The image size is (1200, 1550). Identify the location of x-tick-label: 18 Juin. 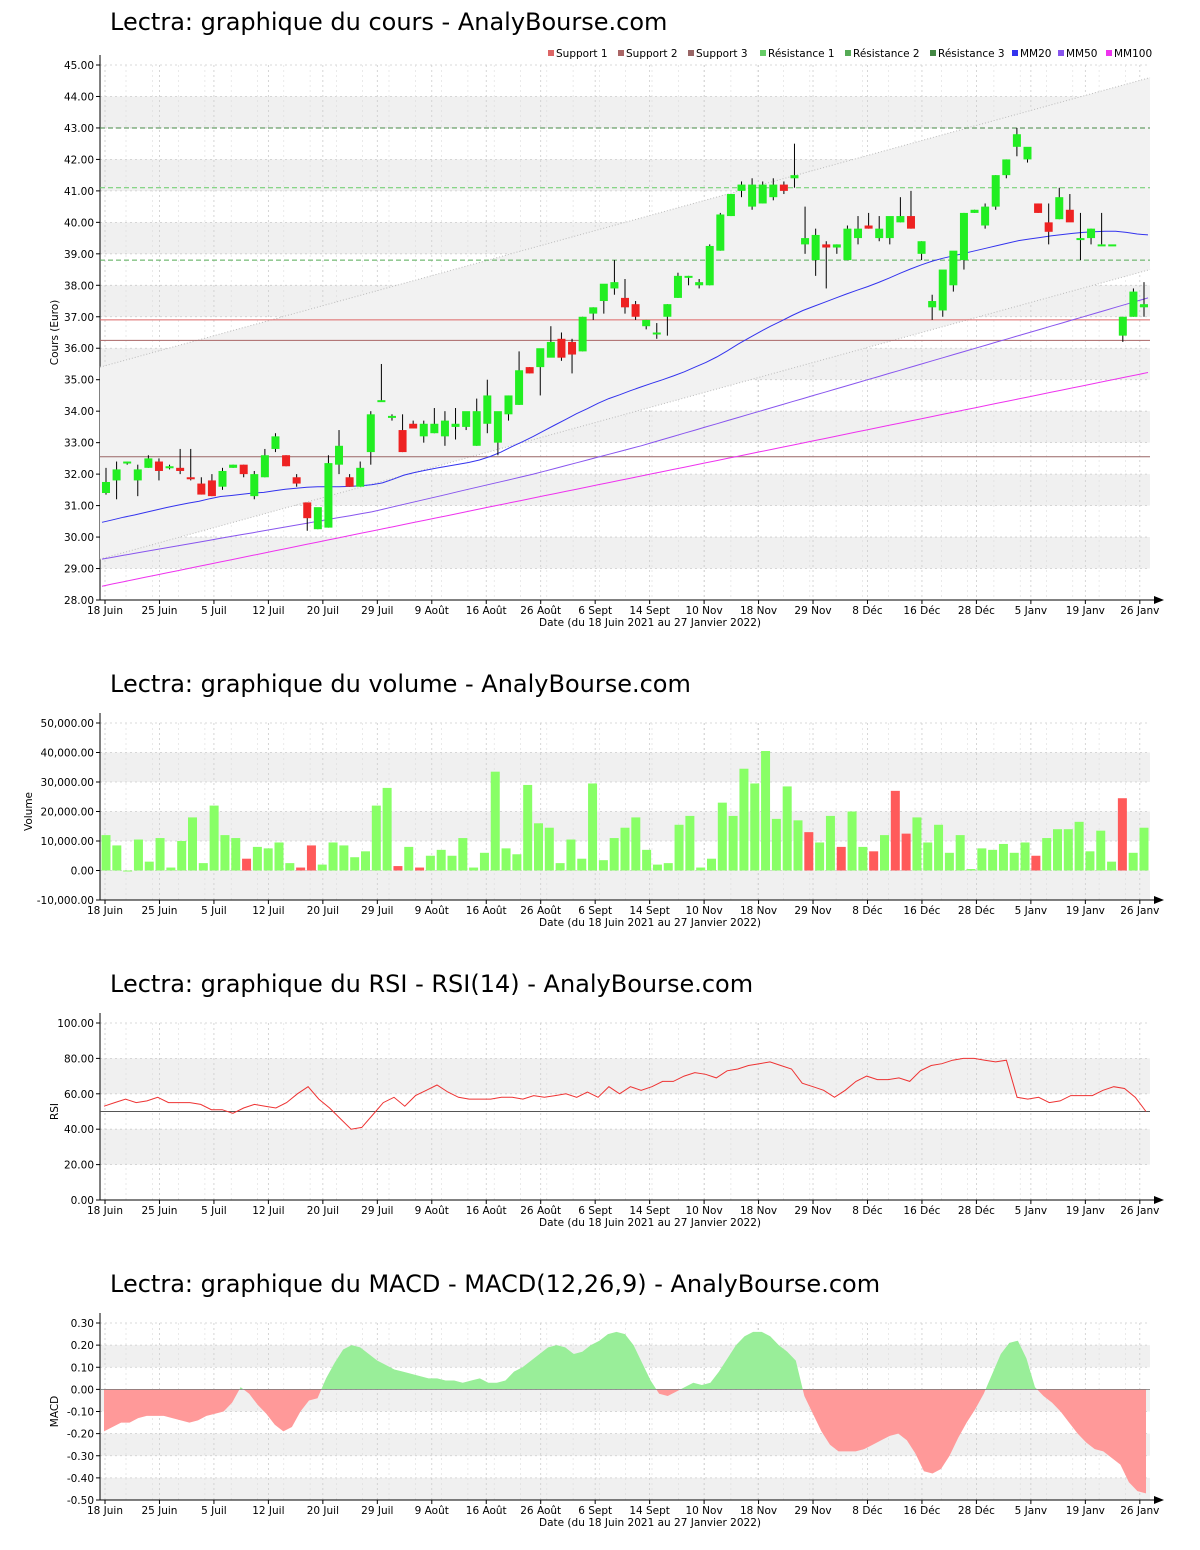
(105, 911).